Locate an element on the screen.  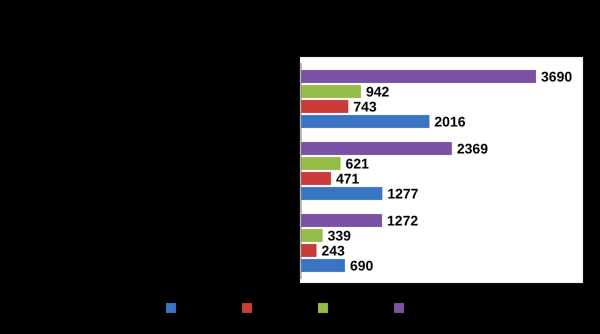
data-label: 743 is located at coordinates (365, 106).